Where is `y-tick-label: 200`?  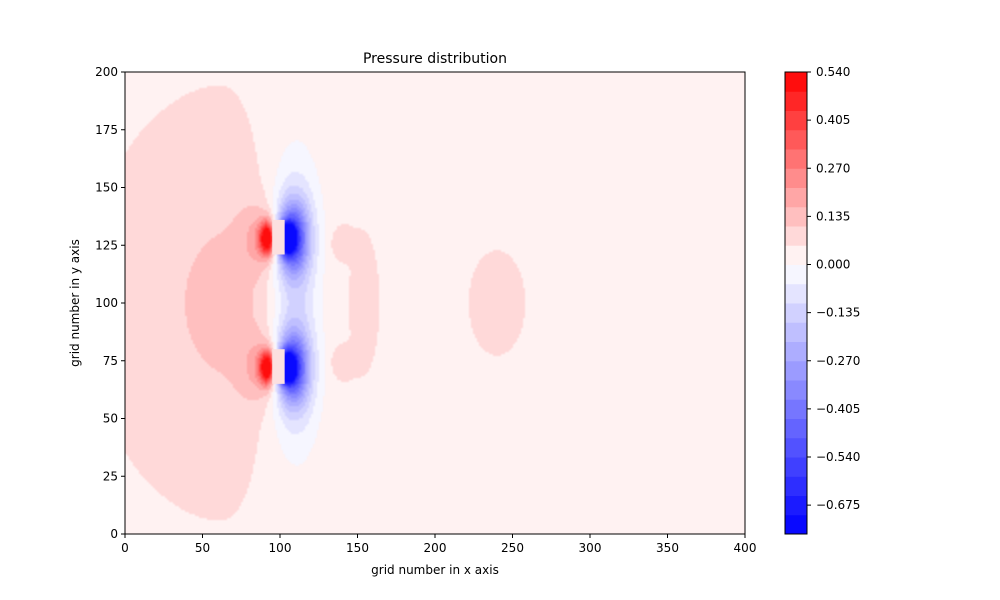 y-tick-label: 200 is located at coordinates (106, 72).